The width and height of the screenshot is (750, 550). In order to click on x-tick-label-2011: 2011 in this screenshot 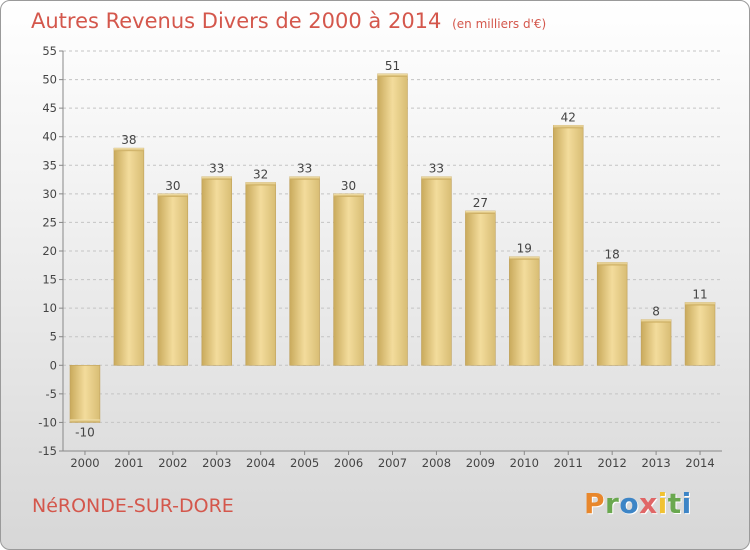, I will do `click(568, 463)`.